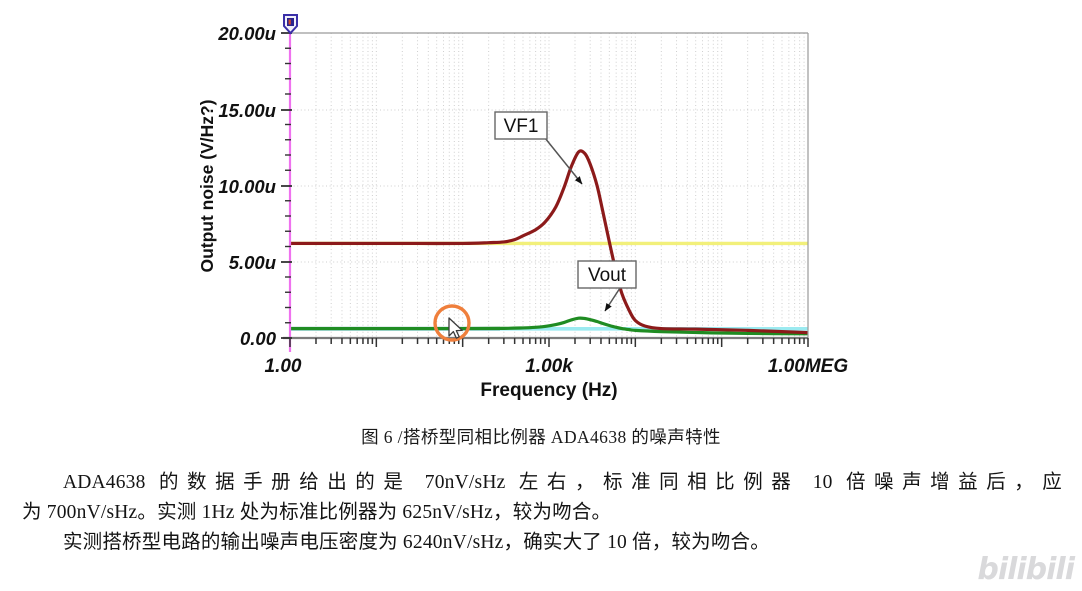  I want to click on y-tick-label-1: 5.00u, so click(252, 262).